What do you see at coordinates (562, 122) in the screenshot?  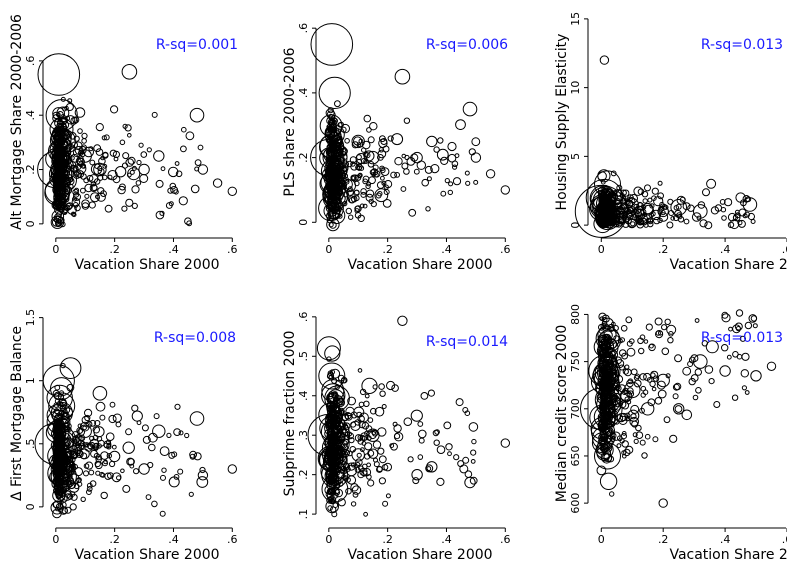 I see `y-axis-title: Housing Supply Elasticity` at bounding box center [562, 122].